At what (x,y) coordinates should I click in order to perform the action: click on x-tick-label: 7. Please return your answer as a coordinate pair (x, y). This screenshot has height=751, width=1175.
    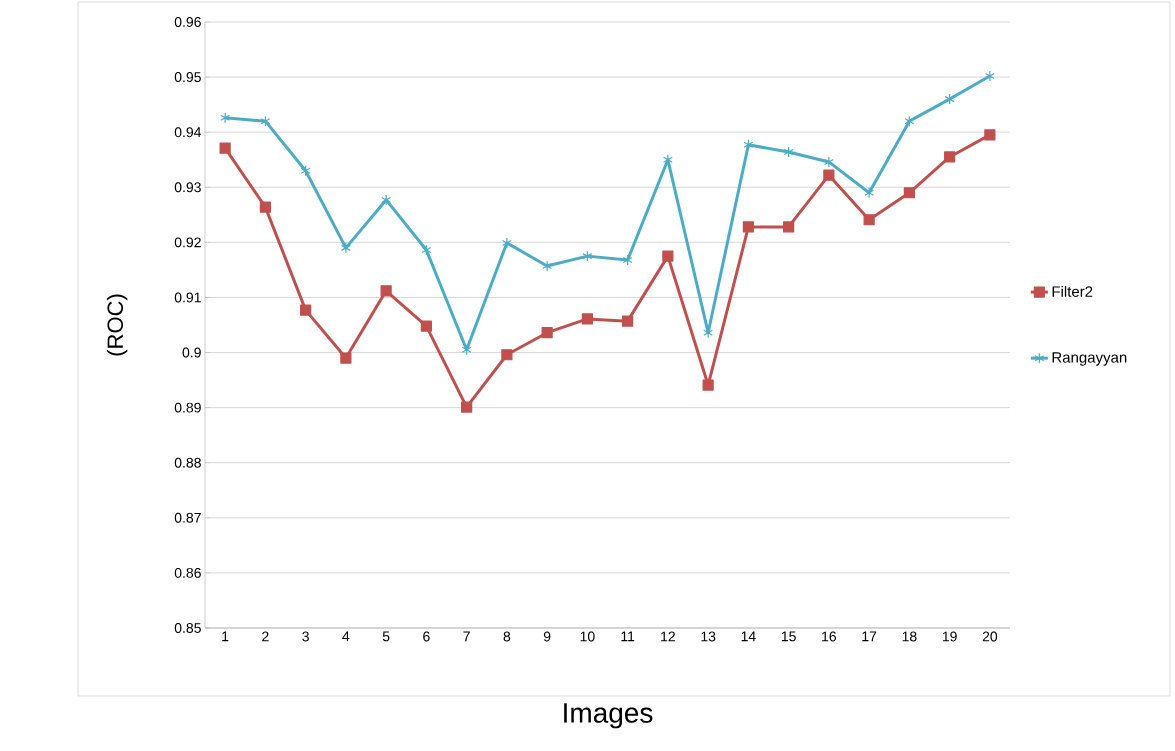
    Looking at the image, I should click on (466, 636).